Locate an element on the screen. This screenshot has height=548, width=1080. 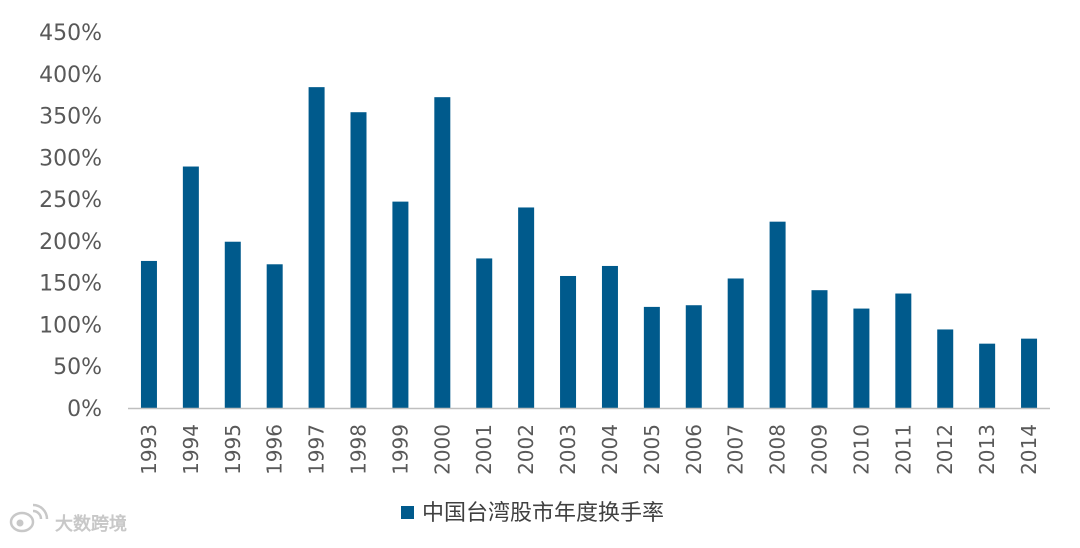
watermark: 大数跨境 is located at coordinates (68, 519).